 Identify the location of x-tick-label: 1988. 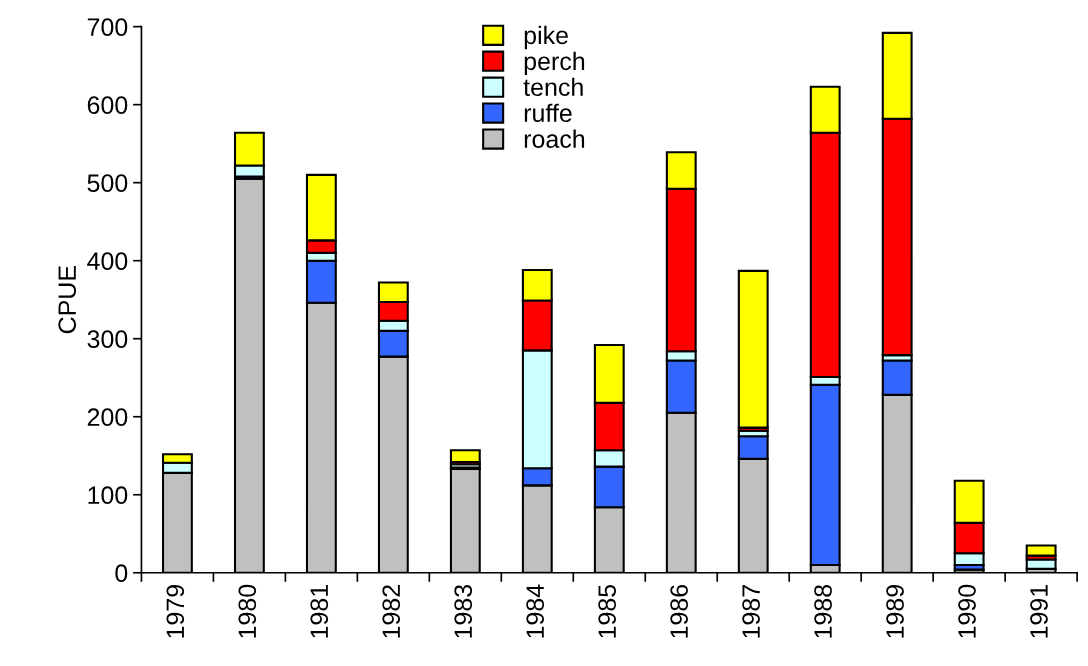
(823, 611).